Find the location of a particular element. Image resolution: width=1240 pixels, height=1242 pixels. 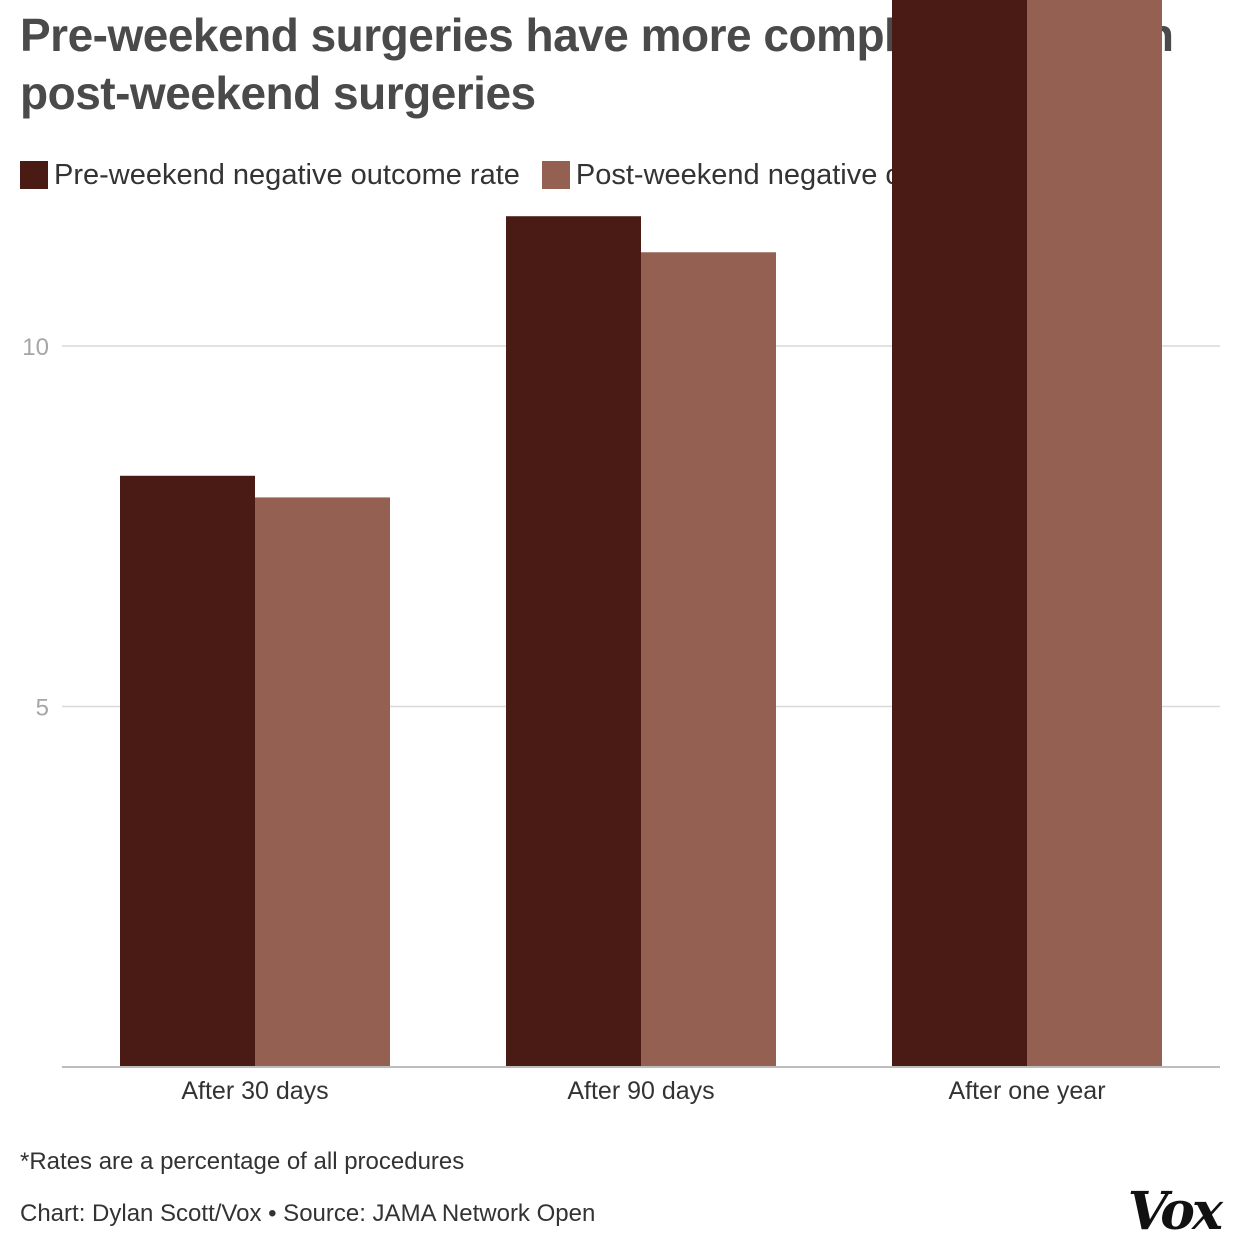

legend-item-pre-weekend: Pre-weekend negative outcome rate is located at coordinates (270, 175).